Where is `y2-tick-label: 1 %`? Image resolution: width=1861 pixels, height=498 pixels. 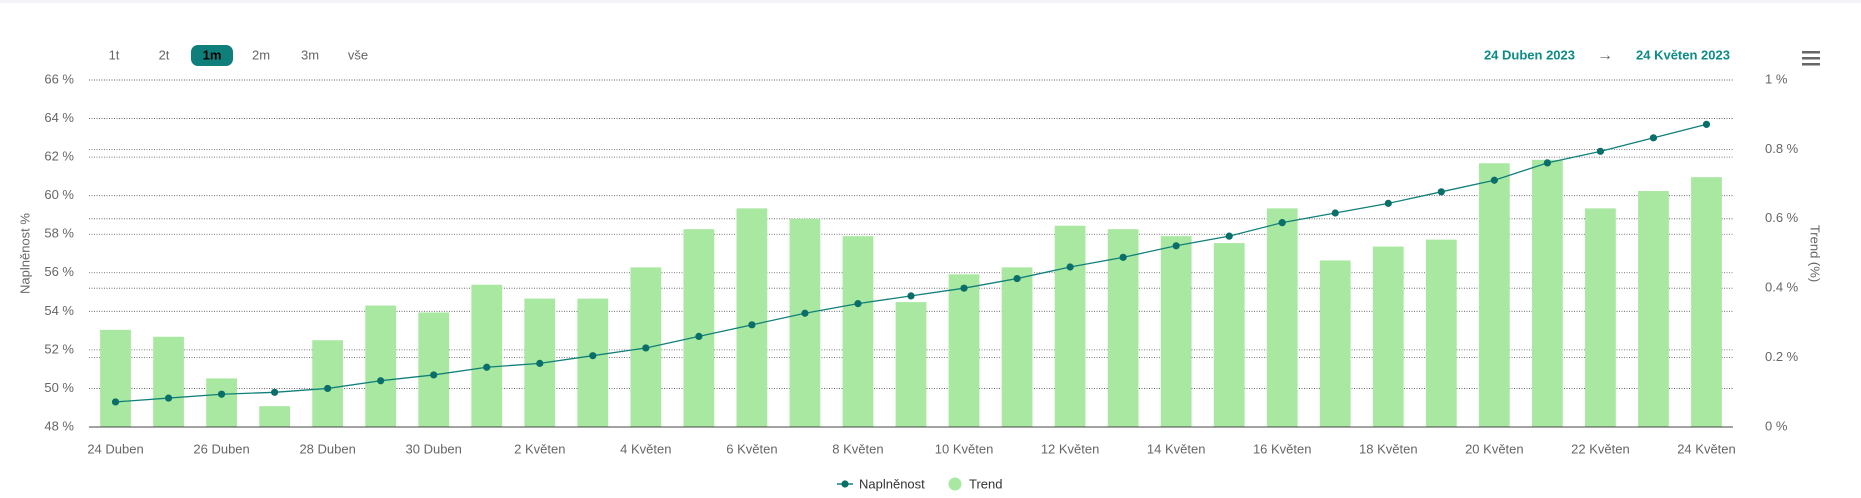
y2-tick-label: 1 % is located at coordinates (1776, 78).